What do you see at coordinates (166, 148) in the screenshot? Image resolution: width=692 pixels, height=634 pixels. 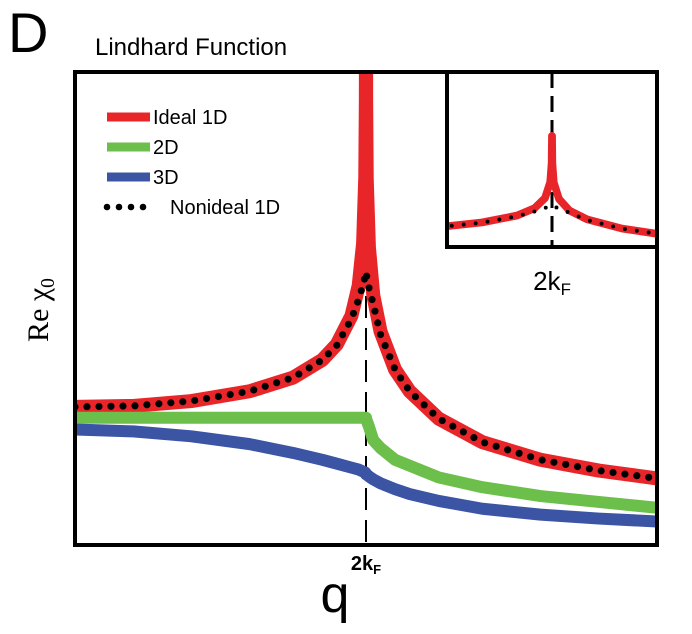 I see `legend-label: 2D` at bounding box center [166, 148].